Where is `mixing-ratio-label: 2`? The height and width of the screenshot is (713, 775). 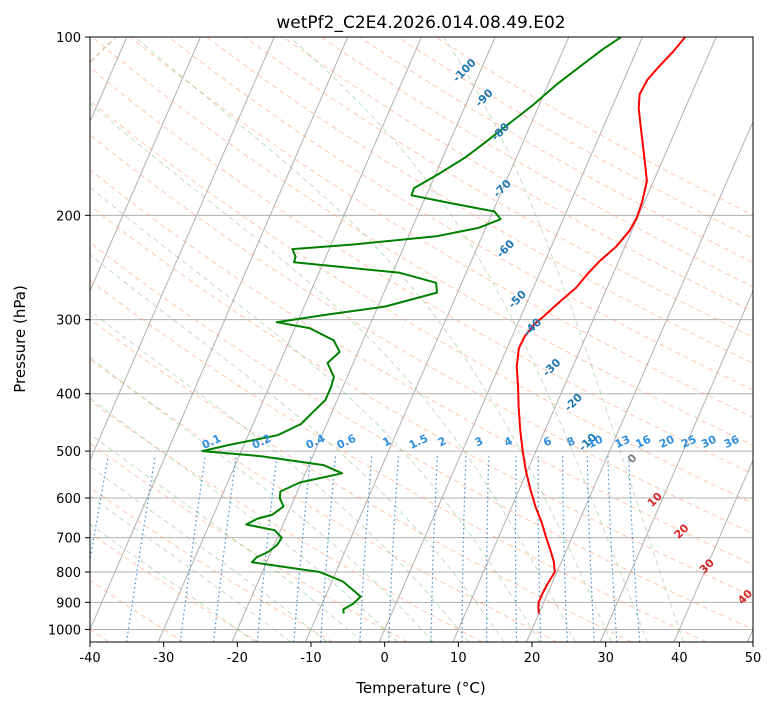 mixing-ratio-label: 2 is located at coordinates (442, 441).